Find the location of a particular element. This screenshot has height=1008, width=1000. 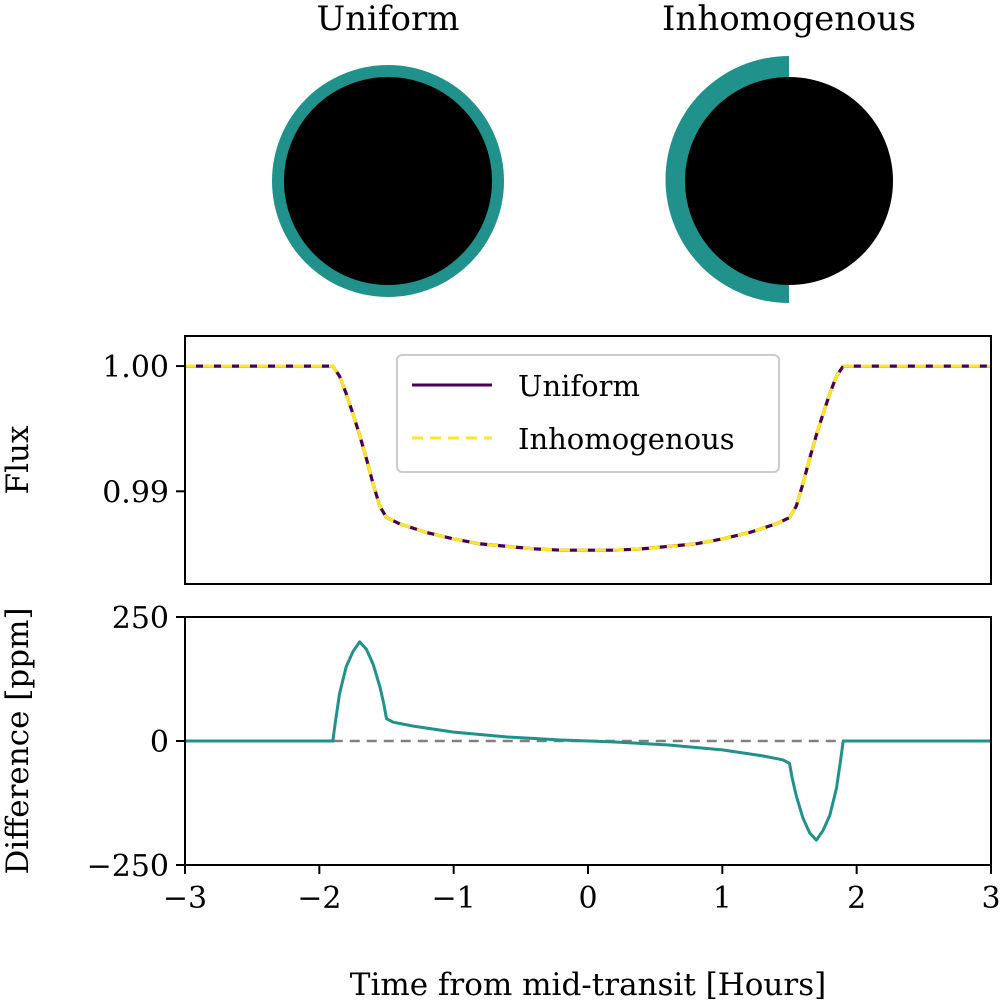

inhomogenous-planet-disk is located at coordinates (789, 181).